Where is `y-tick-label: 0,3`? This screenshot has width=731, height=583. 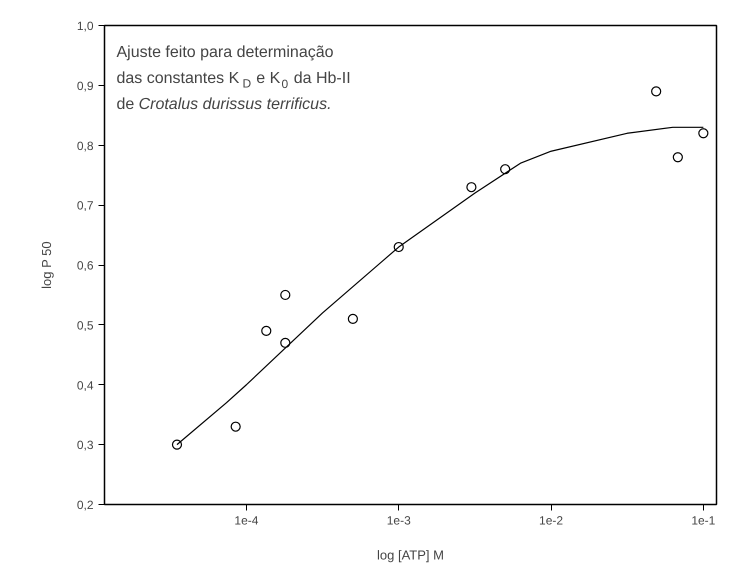
y-tick-label: 0,3 is located at coordinates (85, 445).